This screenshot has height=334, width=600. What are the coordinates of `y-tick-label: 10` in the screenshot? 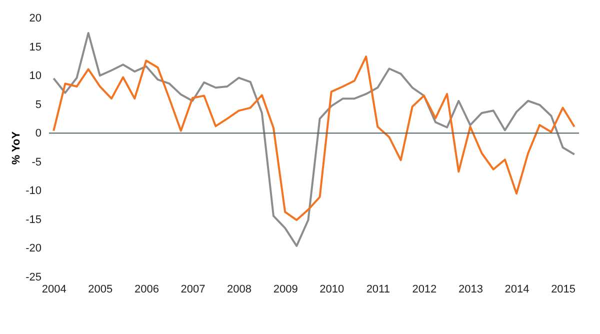 It's located at (35, 76).